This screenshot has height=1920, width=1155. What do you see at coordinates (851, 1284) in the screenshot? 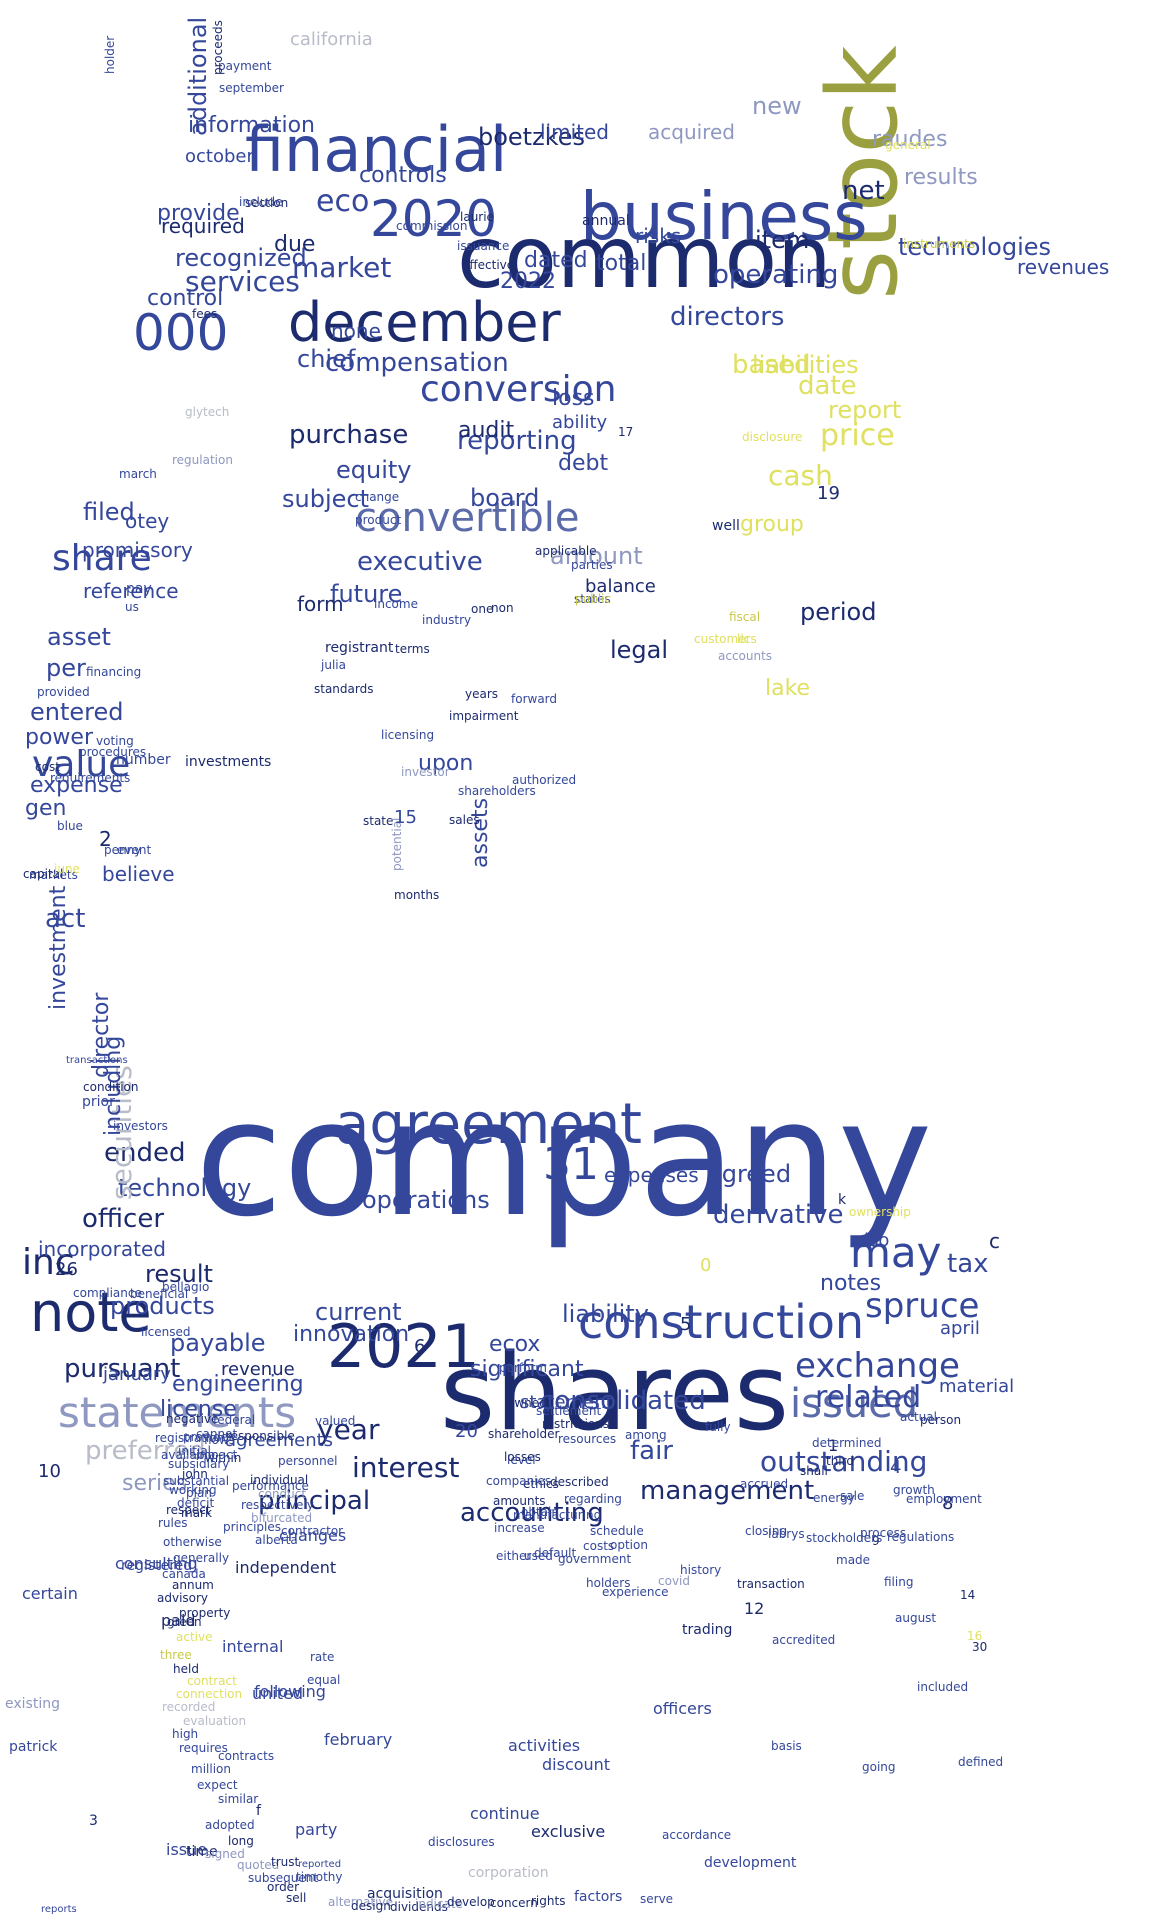
I see `word-69: notes` at bounding box center [851, 1284].